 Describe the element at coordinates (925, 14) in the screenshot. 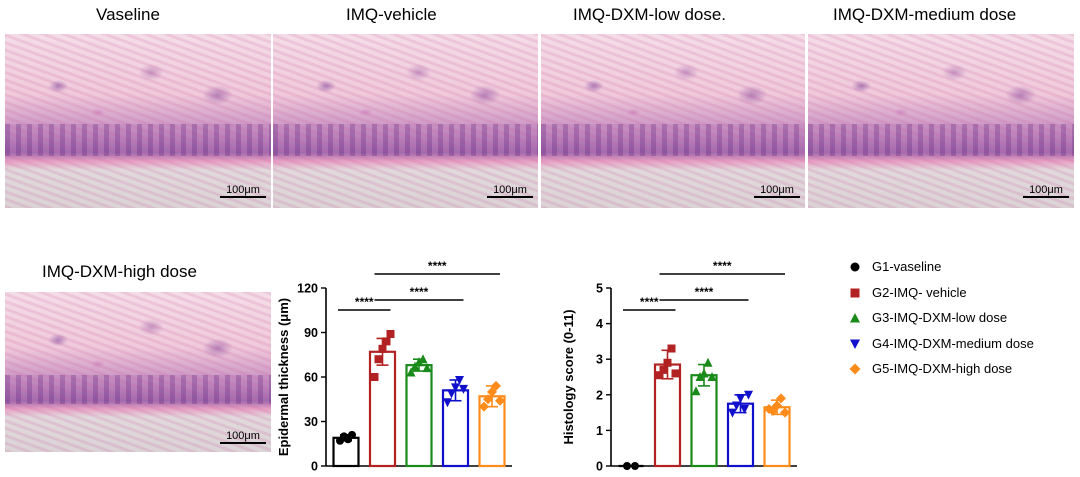

I see `panel-title-dxm-medium: IMQ-DXM-medium dose` at that location.